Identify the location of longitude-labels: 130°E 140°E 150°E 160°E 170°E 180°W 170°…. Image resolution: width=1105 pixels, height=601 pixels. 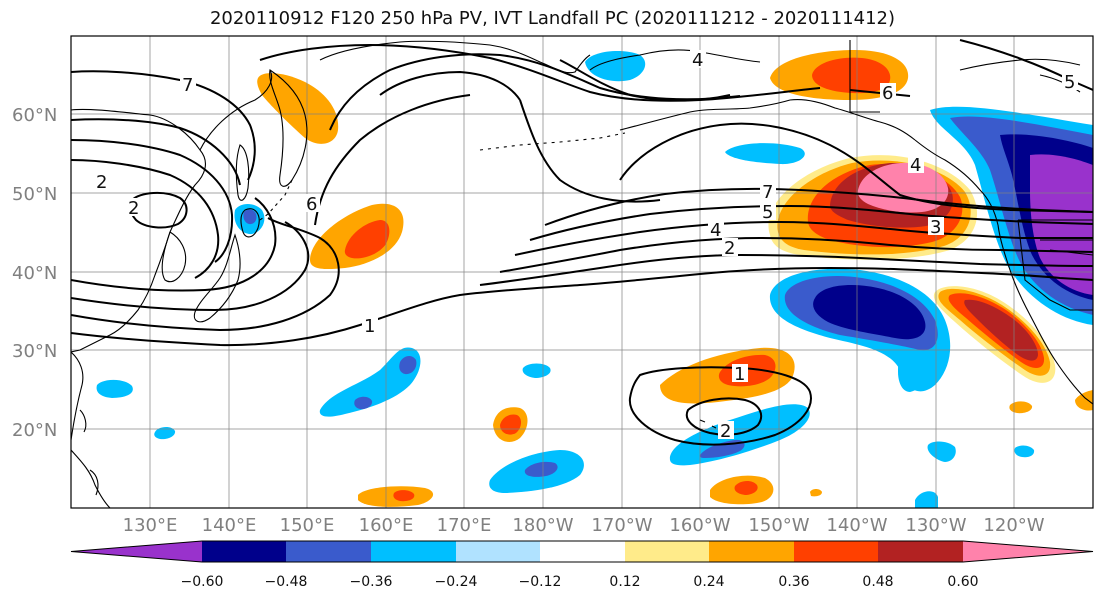
(584, 525).